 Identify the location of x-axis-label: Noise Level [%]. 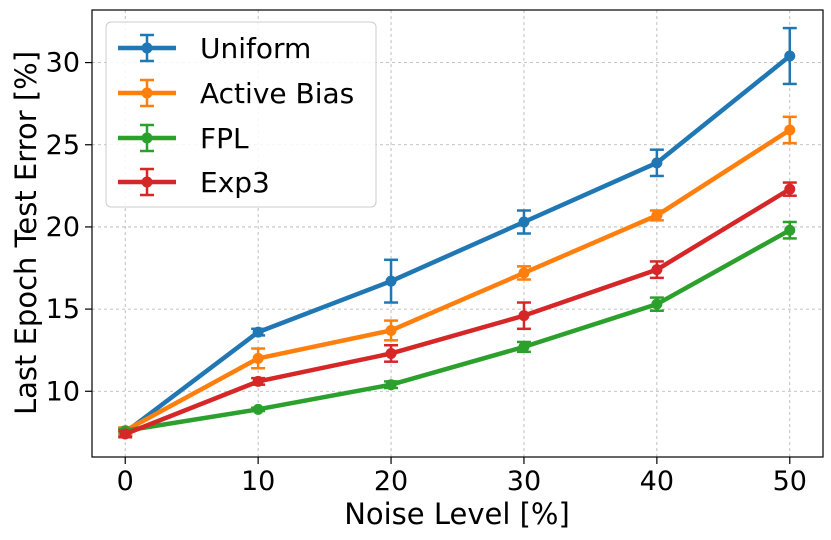
(457, 514).